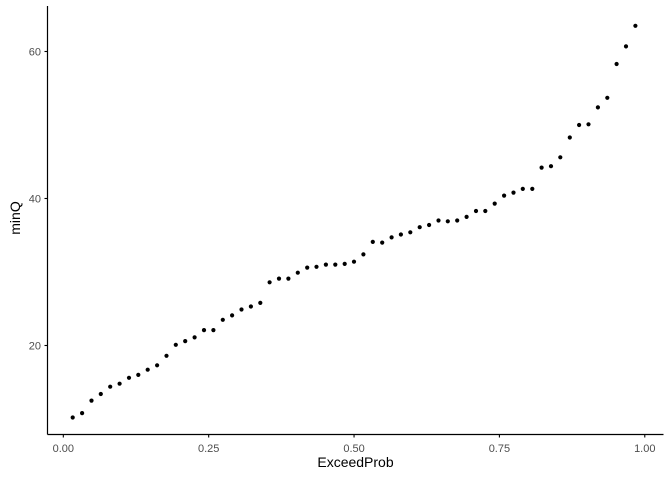 The image size is (672, 480). Describe the element at coordinates (499, 449) in the screenshot. I see `x-tick-label: 0.75` at that location.